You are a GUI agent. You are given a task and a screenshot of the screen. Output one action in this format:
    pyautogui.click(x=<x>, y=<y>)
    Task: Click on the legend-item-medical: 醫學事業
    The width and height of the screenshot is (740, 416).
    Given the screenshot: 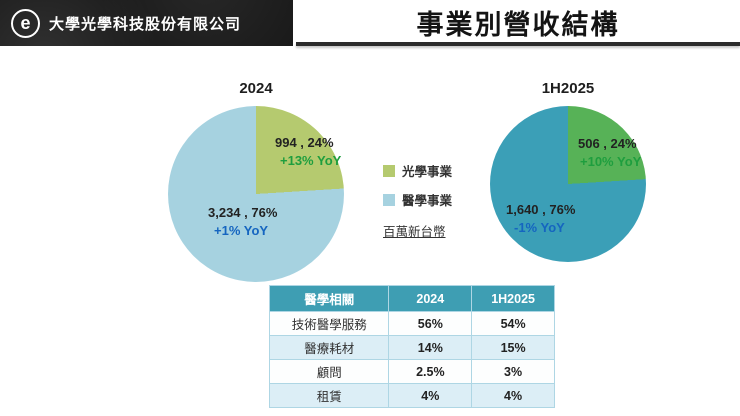 What is the action you would take?
    pyautogui.click(x=417, y=199)
    